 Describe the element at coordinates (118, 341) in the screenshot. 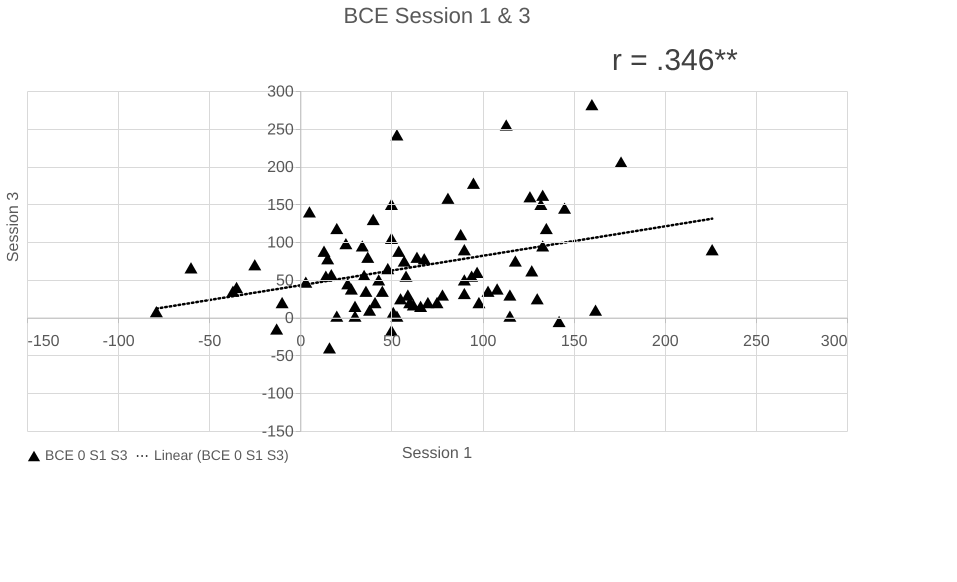

I see `x-tick-label: -100` at that location.